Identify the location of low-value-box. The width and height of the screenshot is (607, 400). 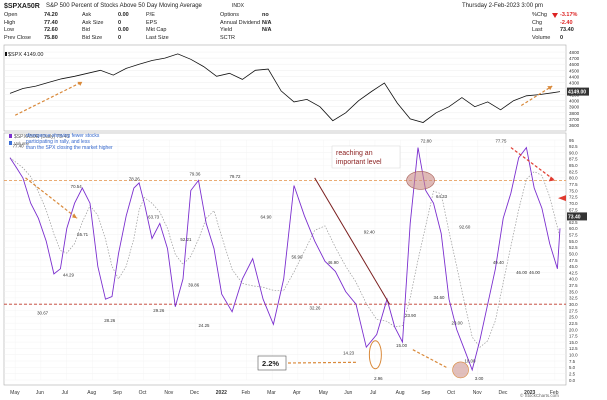
(272, 363).